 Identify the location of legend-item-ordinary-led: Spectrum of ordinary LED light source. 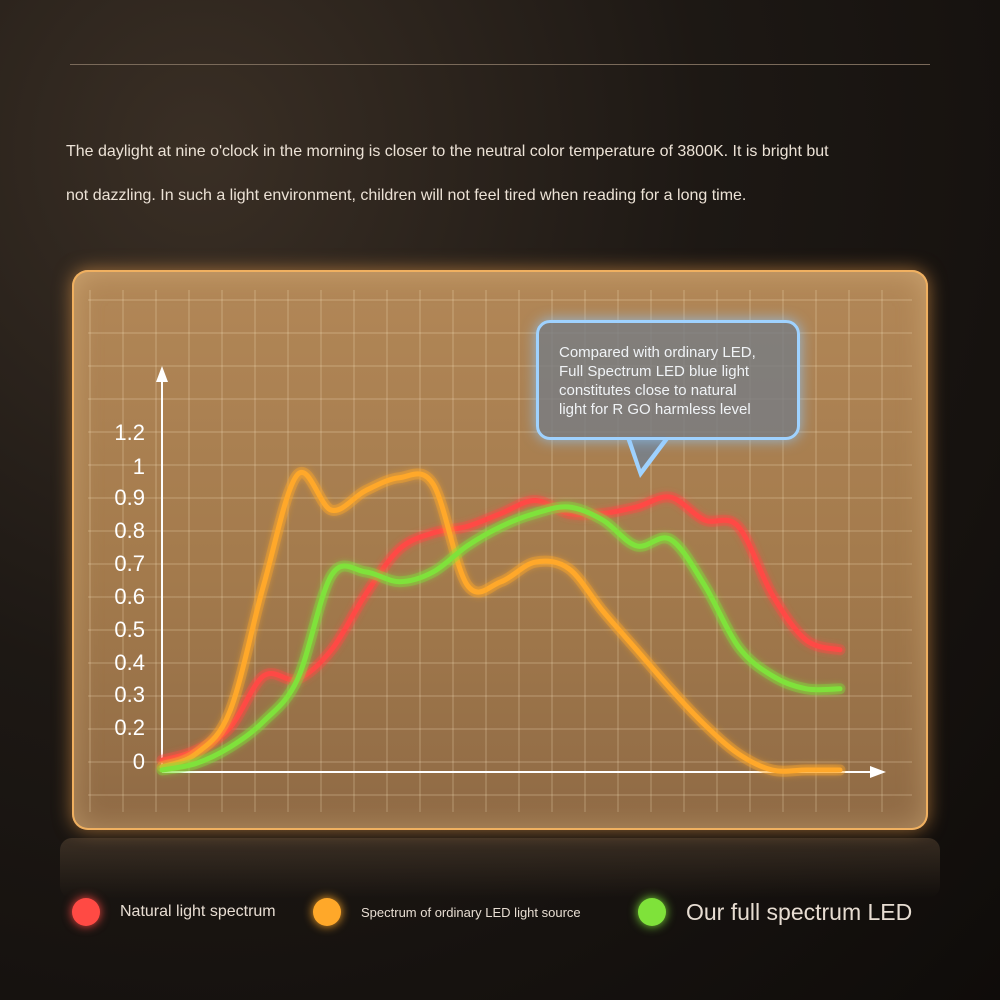
(447, 912).